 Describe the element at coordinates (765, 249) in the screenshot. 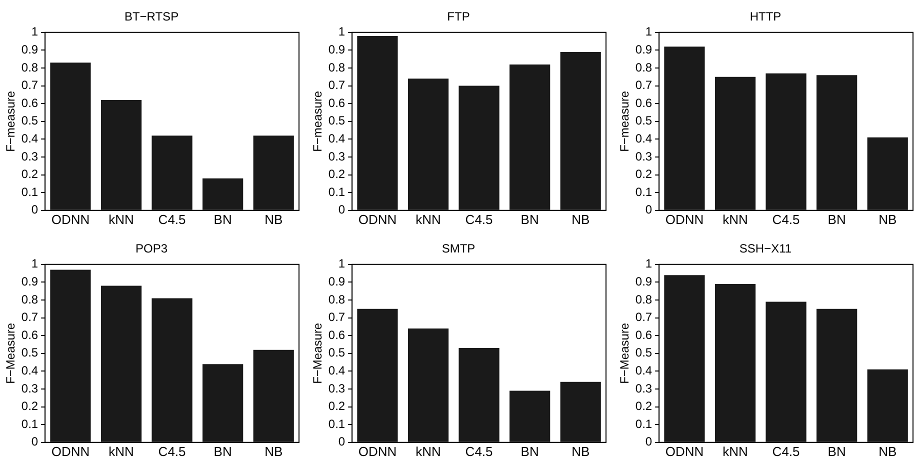

I see `chart-title: SSH−X11` at that location.